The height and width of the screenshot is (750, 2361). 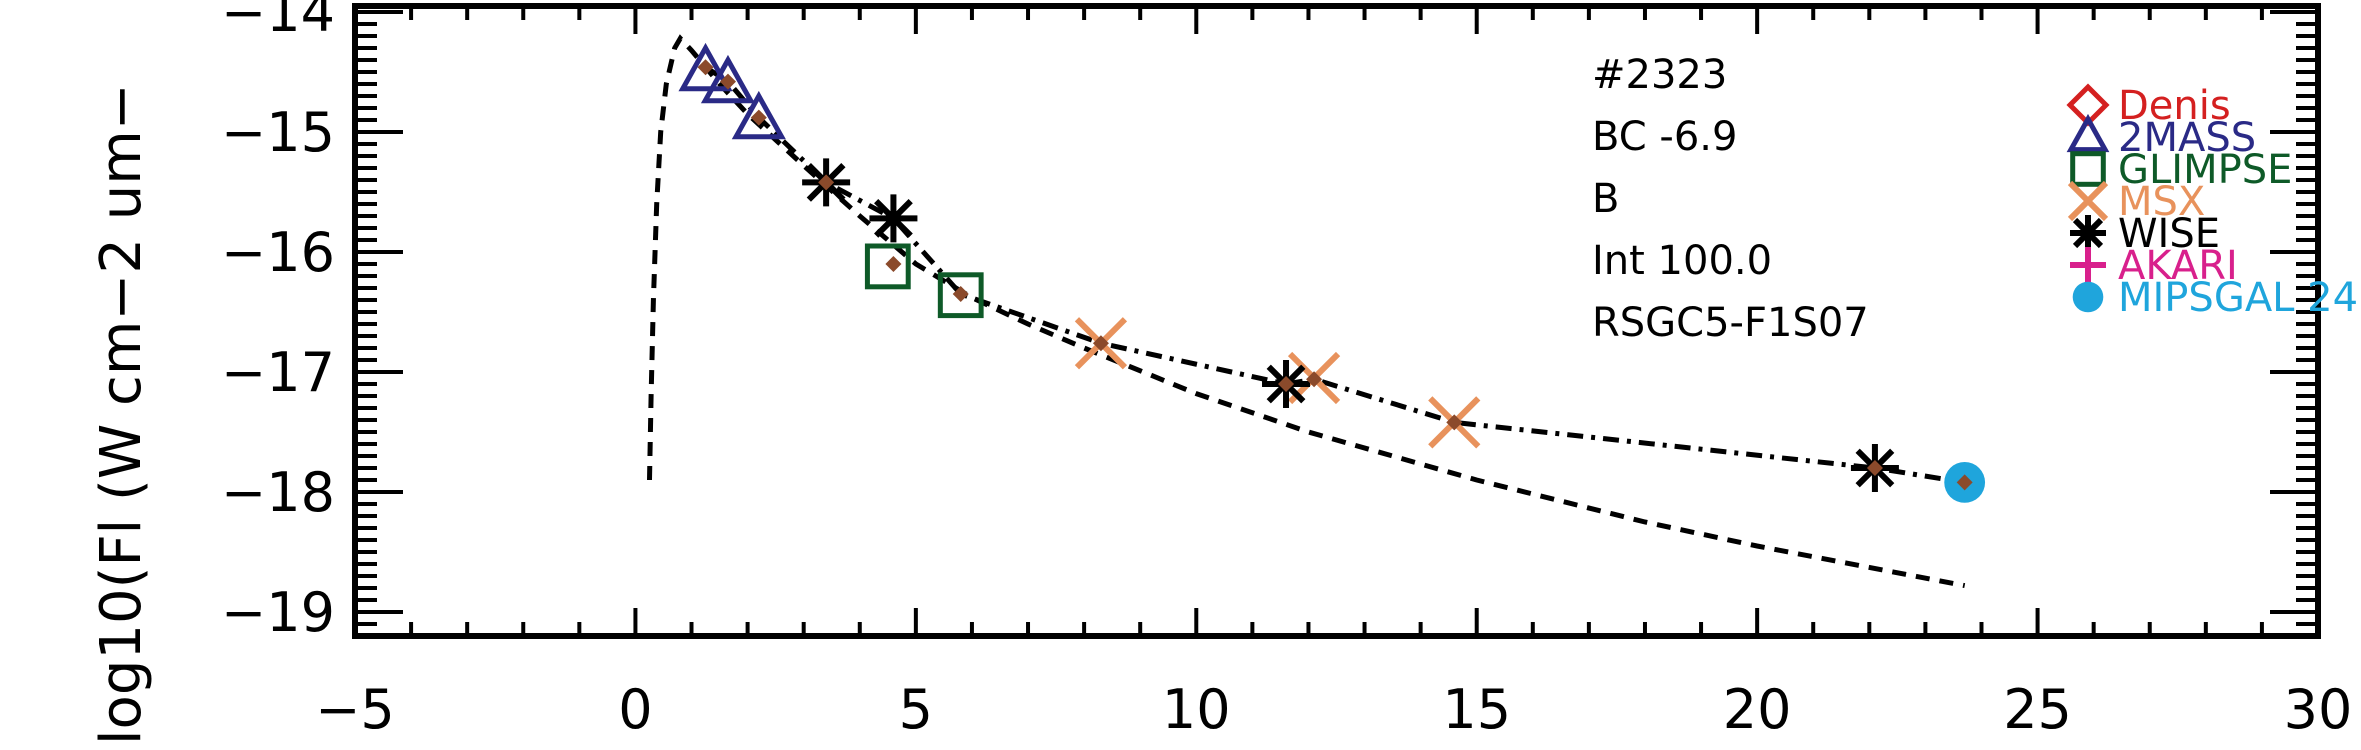 What do you see at coordinates (2088, 233) in the screenshot?
I see `legend-symbol-wise` at bounding box center [2088, 233].